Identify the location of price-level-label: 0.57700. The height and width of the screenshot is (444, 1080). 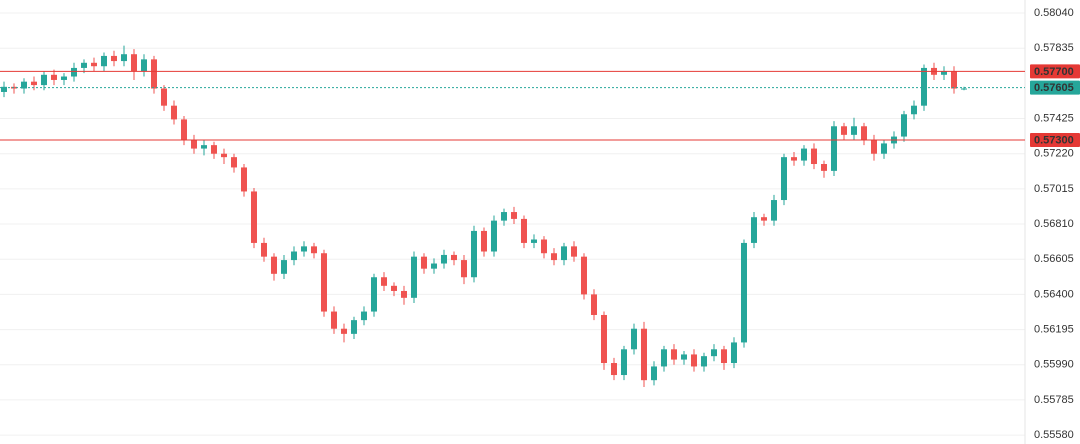
(1054, 72).